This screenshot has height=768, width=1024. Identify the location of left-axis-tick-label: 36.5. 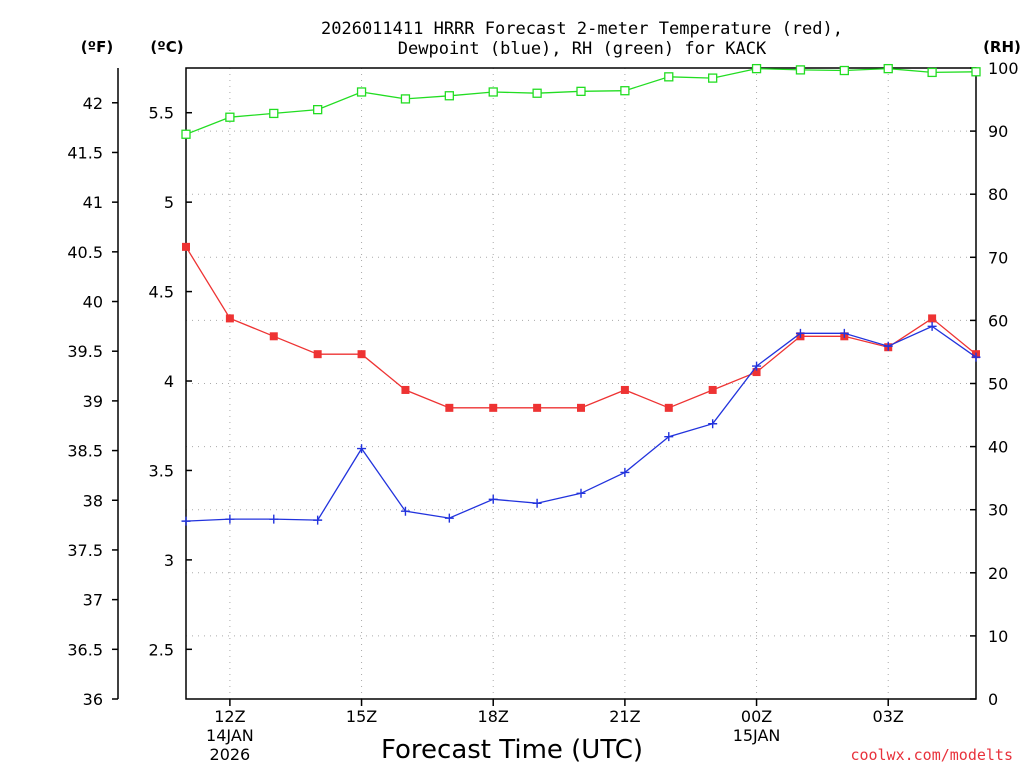
(85, 649).